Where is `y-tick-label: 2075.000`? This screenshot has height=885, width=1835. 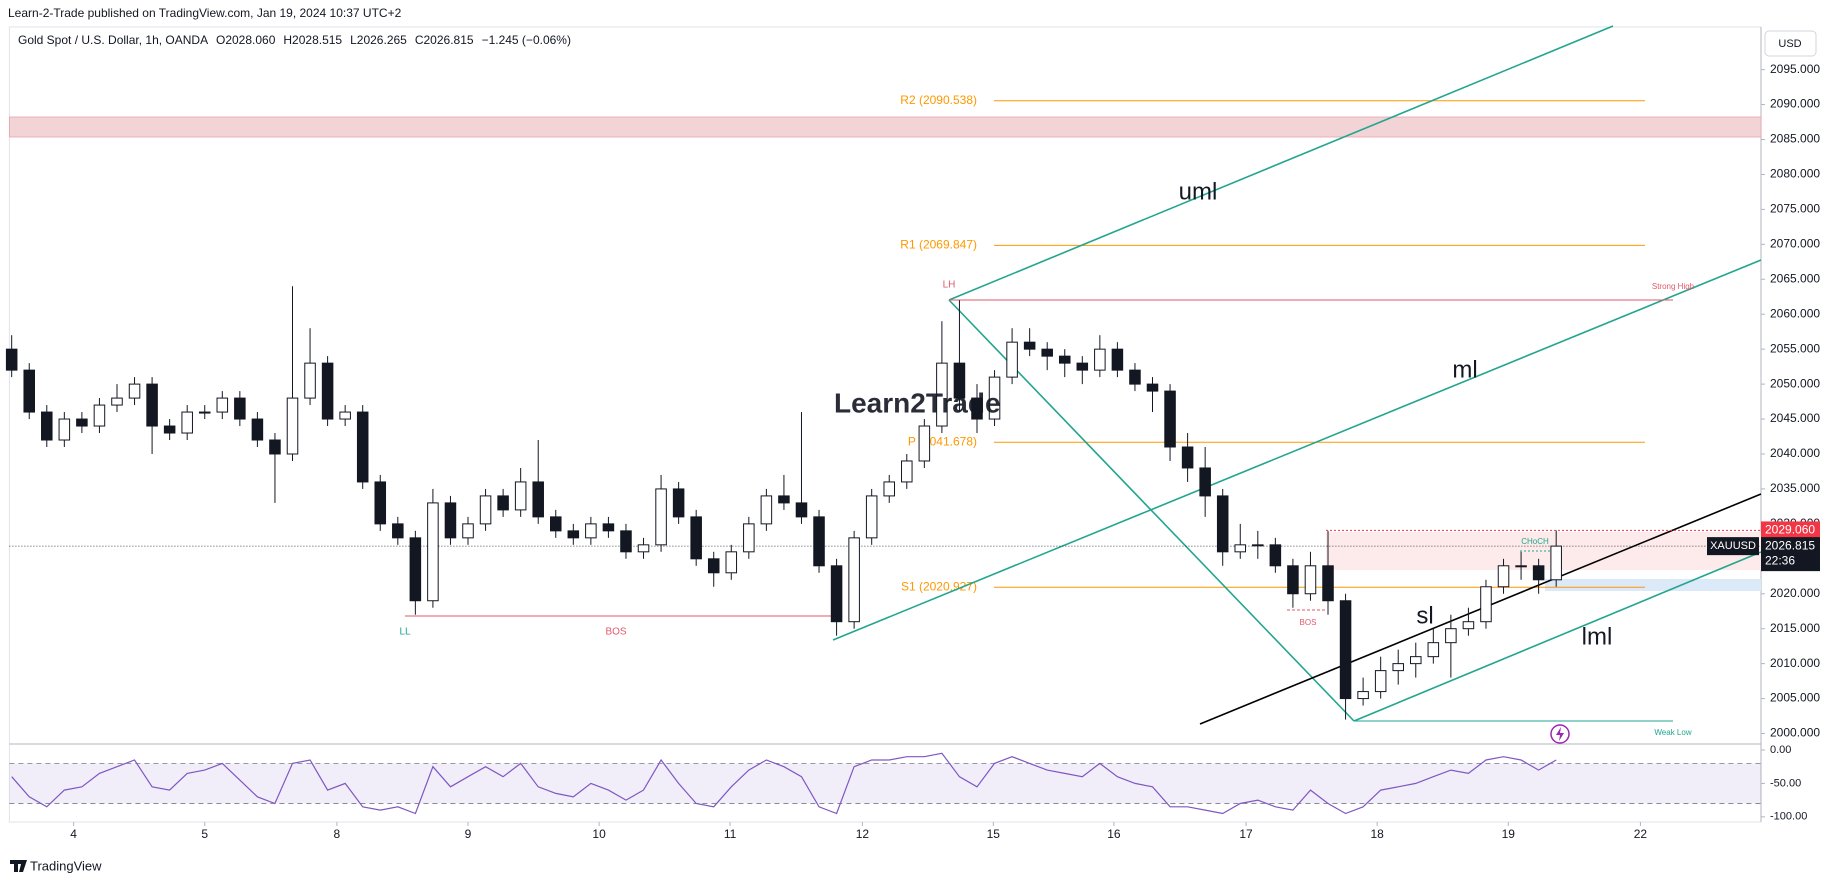 y-tick-label: 2075.000 is located at coordinates (1795, 209).